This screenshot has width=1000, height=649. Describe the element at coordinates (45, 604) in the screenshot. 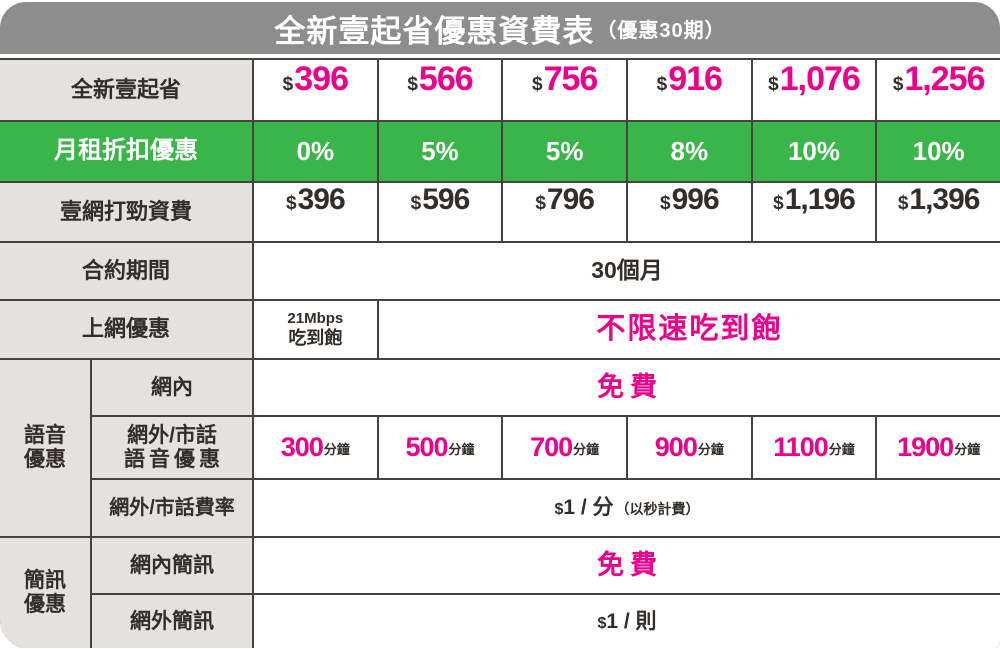

I see `sms-section-line2: 優惠` at that location.